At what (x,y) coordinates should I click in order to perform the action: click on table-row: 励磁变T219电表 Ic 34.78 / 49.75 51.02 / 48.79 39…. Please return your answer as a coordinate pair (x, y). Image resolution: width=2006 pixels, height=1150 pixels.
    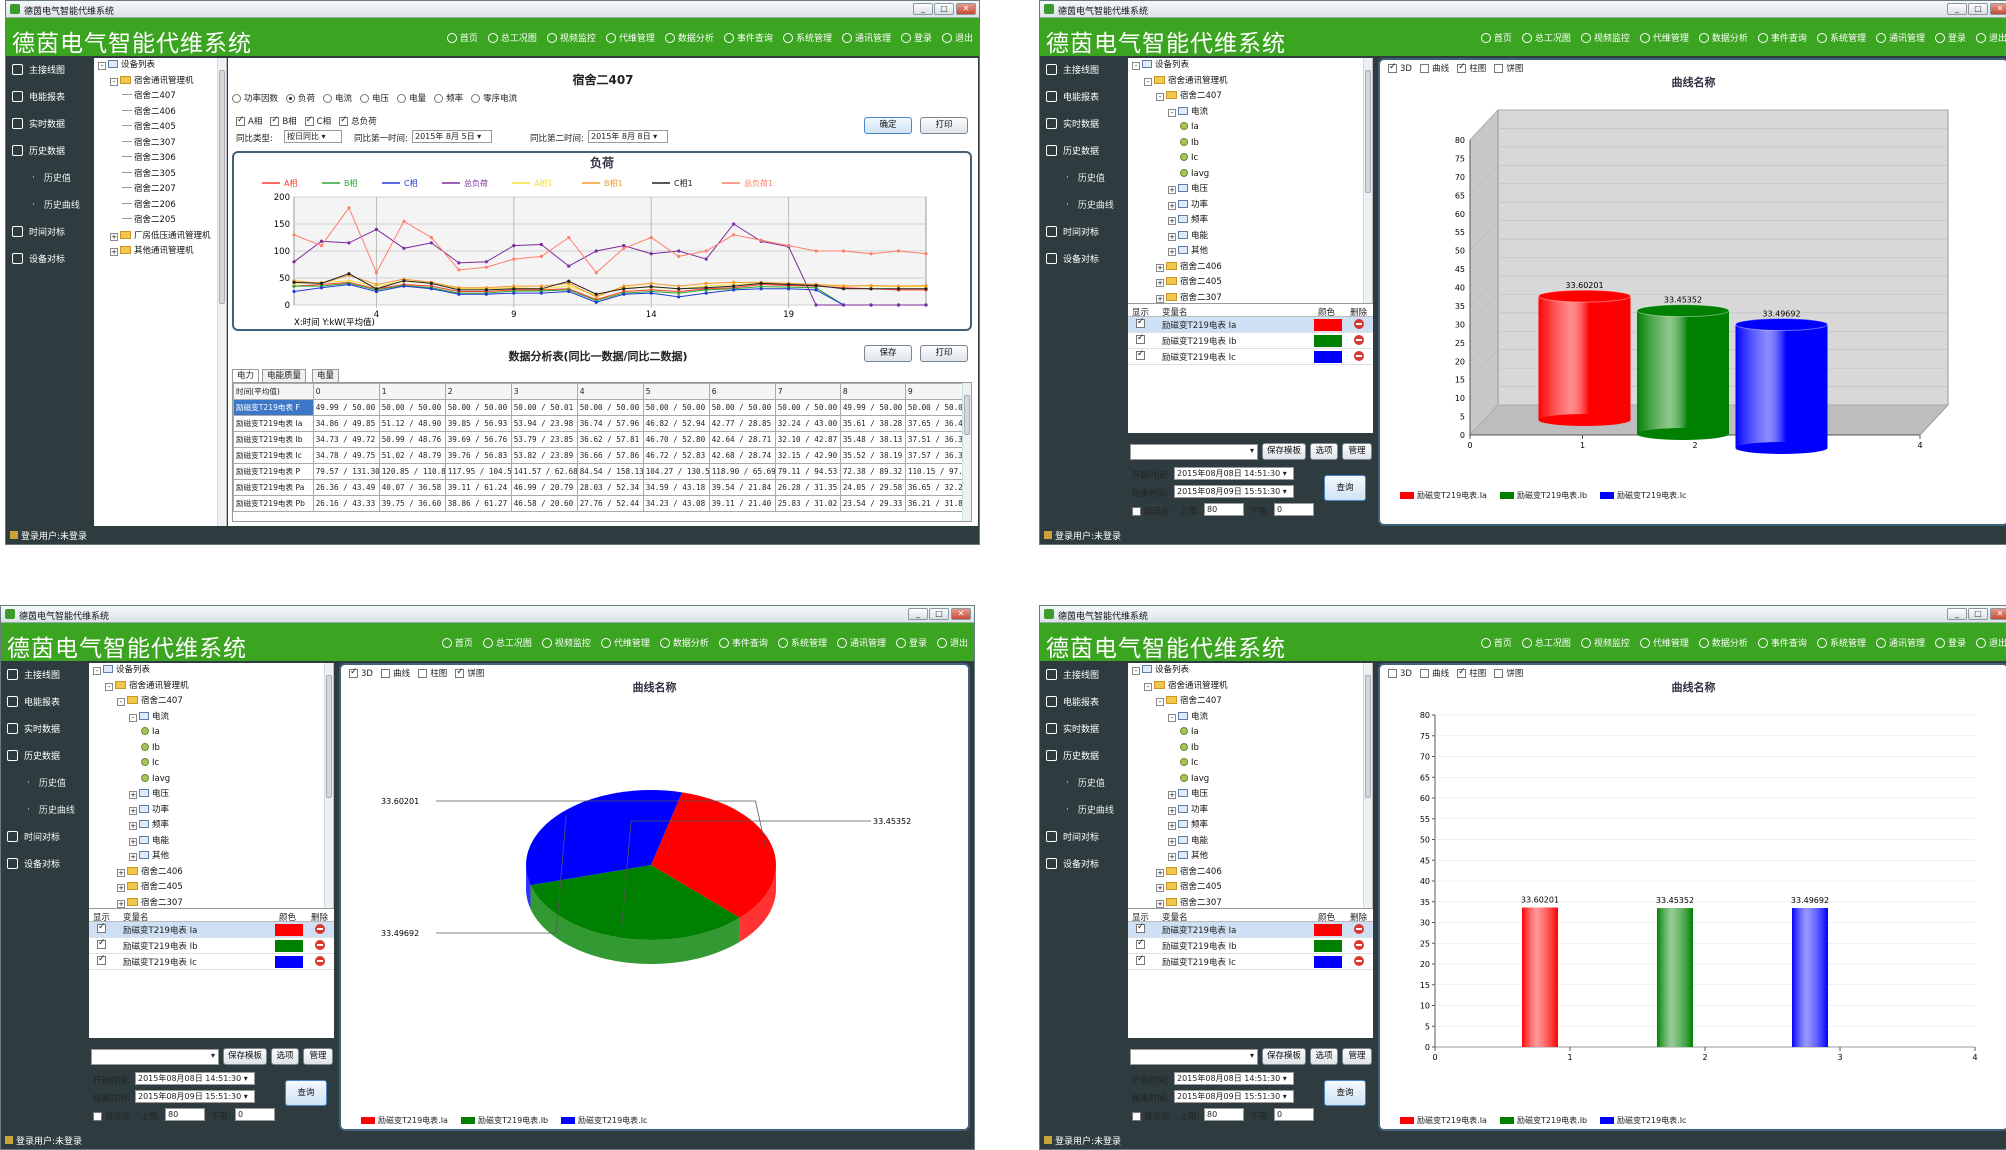
    Looking at the image, I should click on (602, 455).